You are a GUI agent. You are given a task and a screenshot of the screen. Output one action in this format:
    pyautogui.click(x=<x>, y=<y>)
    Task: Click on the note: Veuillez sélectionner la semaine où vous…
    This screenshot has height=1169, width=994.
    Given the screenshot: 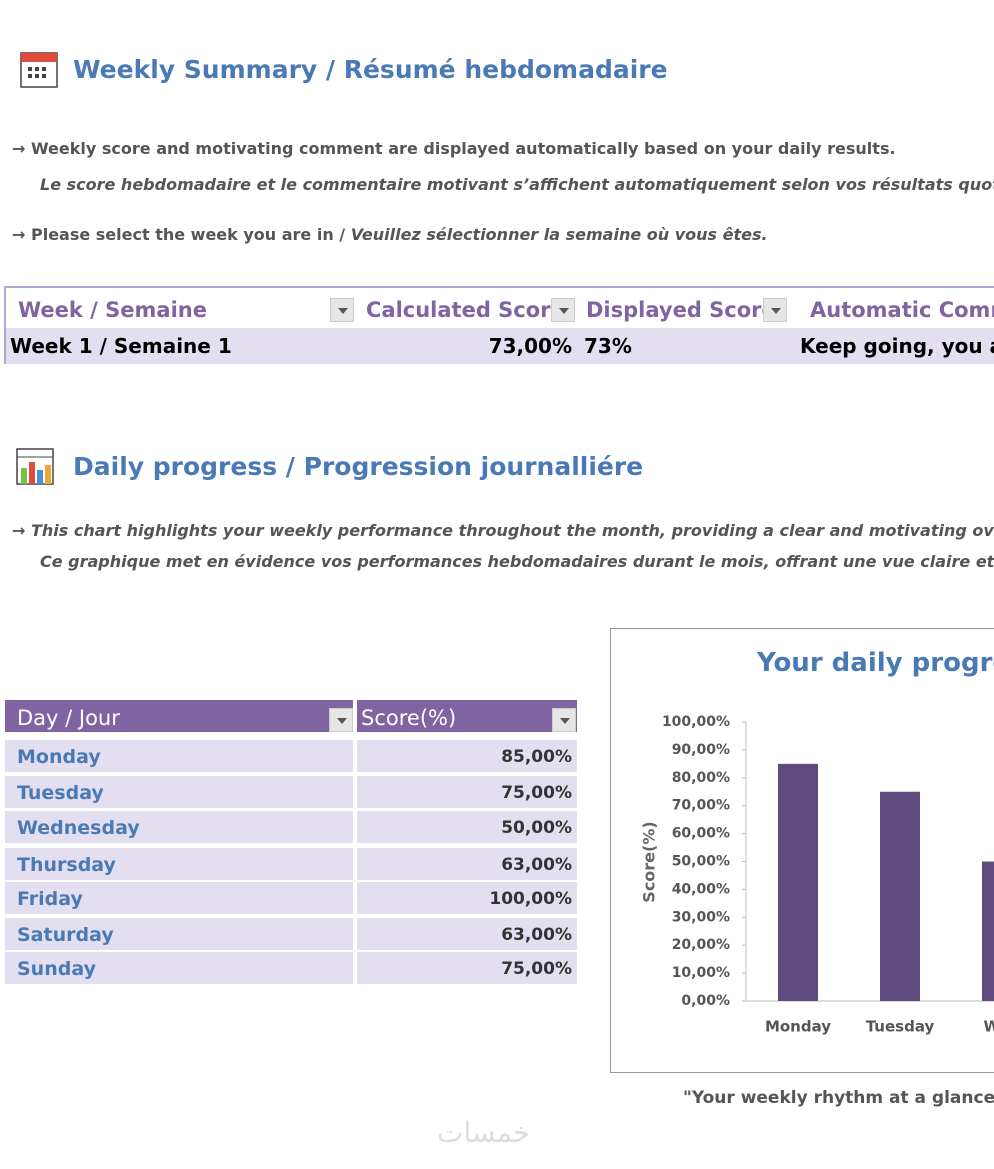 What is the action you would take?
    pyautogui.click(x=559, y=234)
    